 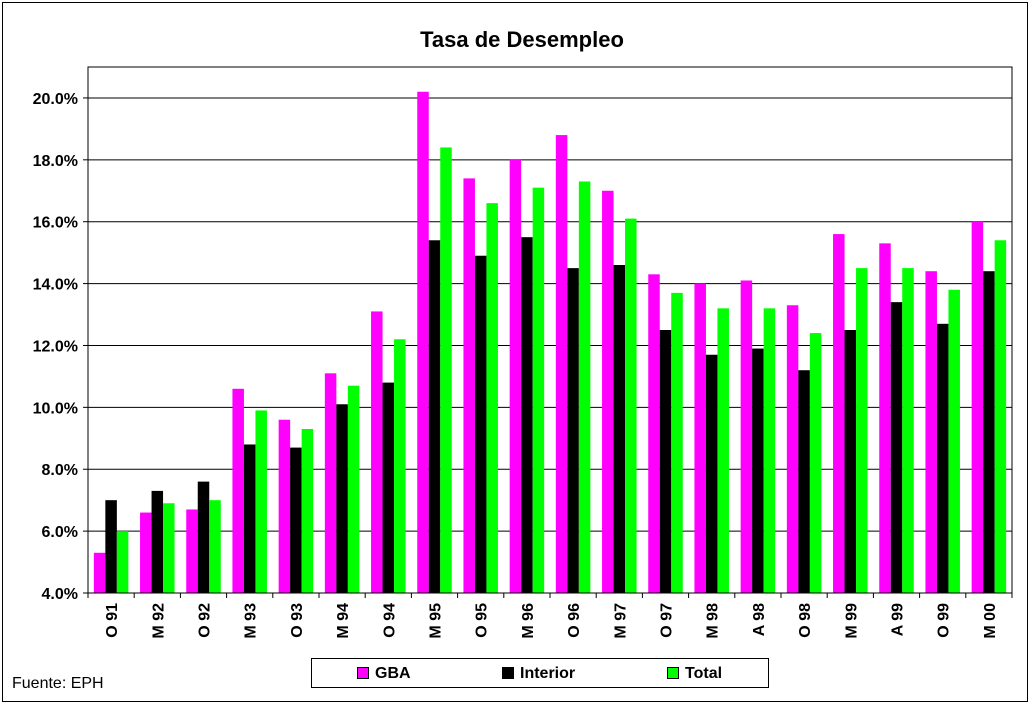 What do you see at coordinates (55, 161) in the screenshot?
I see `y-tick-label: 18.0%` at bounding box center [55, 161].